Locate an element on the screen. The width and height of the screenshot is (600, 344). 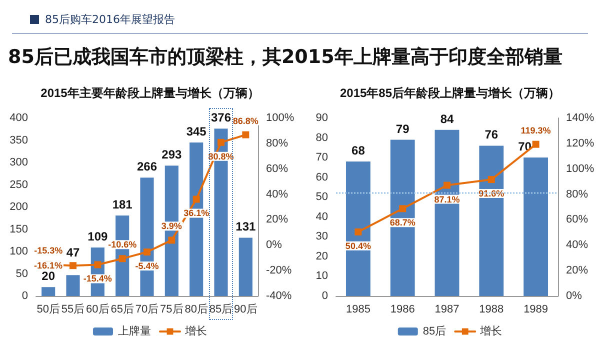
y-tick-label: 70 is located at coordinates (322, 158).